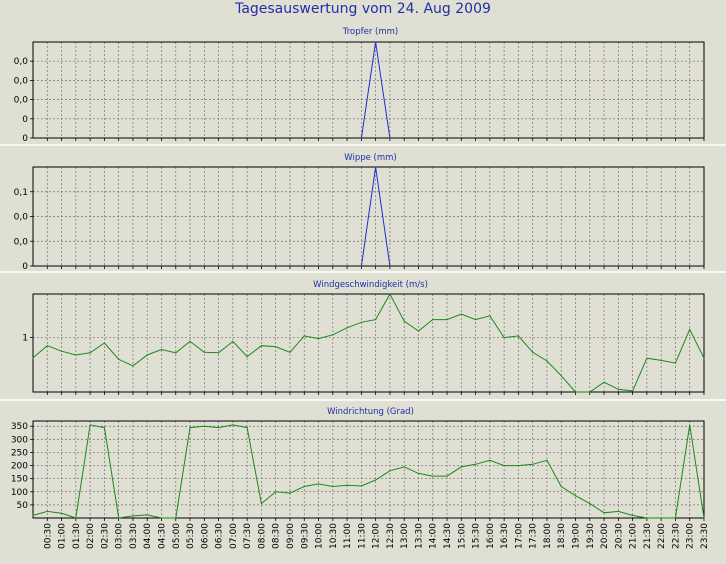  I want to click on x-tick-label: 06:30, so click(220, 536).